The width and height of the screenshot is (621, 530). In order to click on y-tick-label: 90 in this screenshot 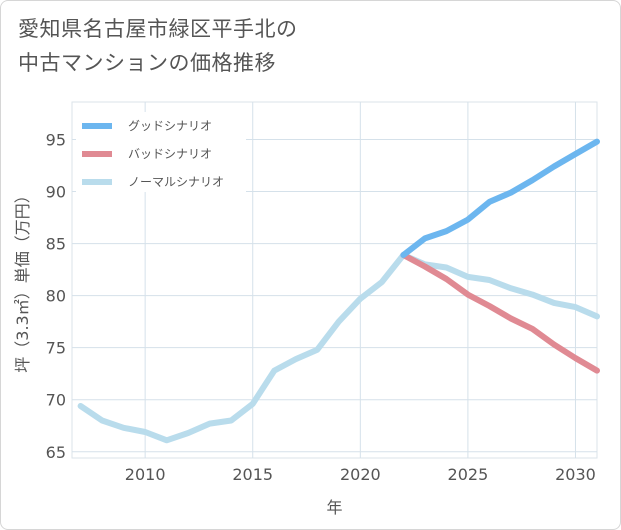, I will do `click(56, 192)`.